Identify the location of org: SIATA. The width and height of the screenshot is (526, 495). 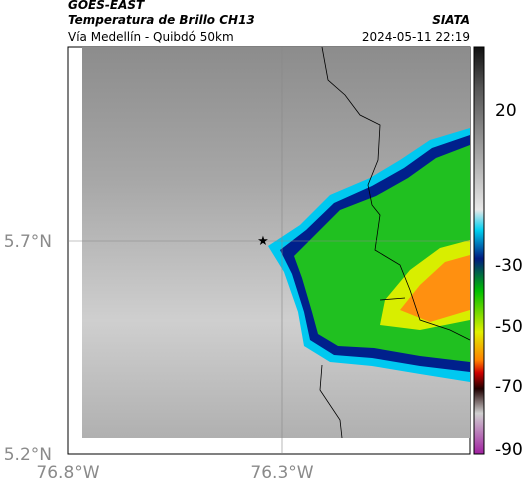
(451, 20).